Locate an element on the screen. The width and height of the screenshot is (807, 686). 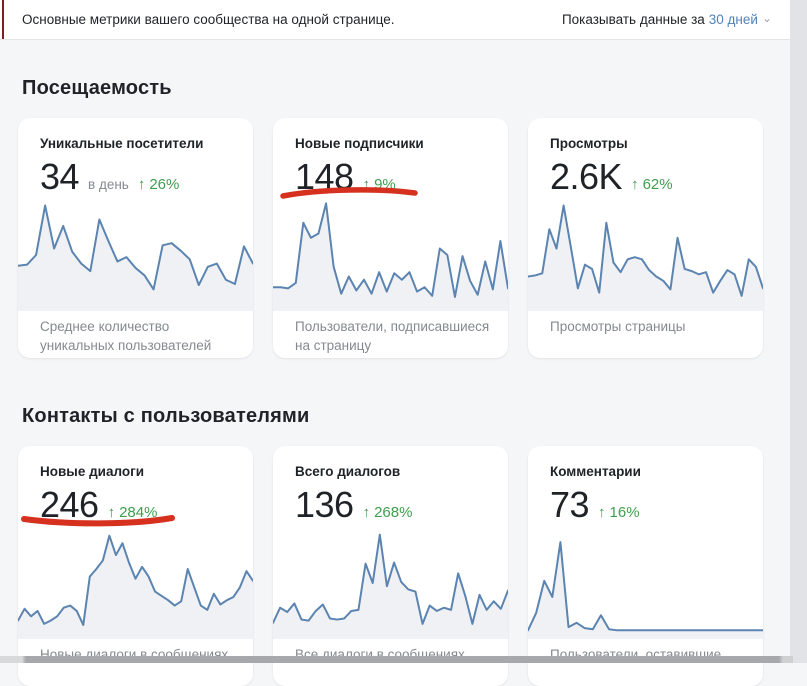
value-row: 2.6K ↑ 62% is located at coordinates (645, 179).